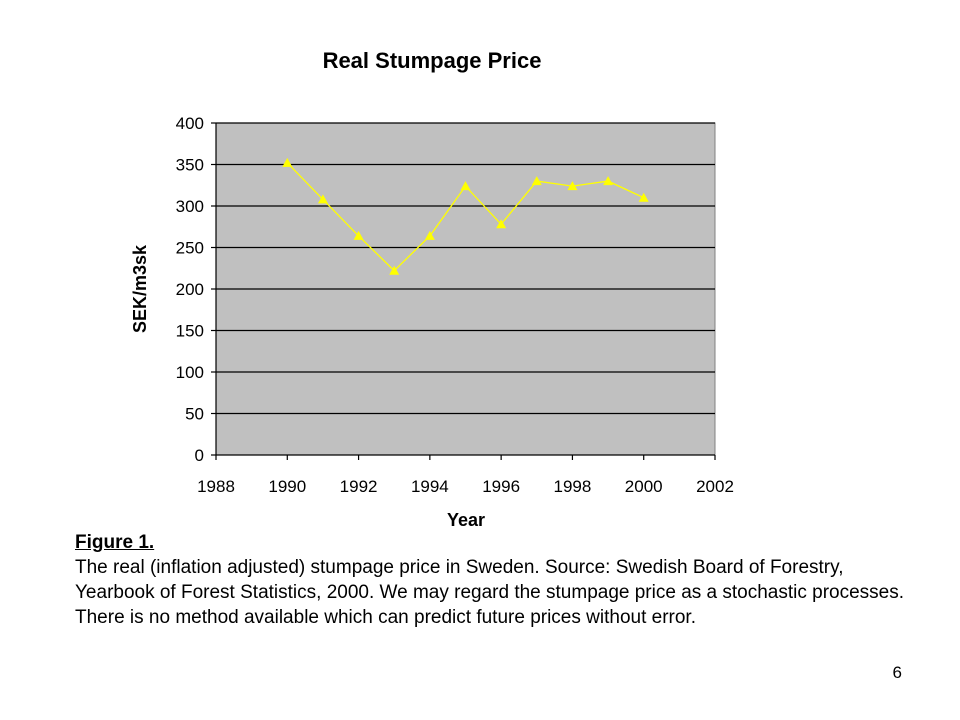 The height and width of the screenshot is (720, 960). I want to click on y-tick-label: 400, so click(190, 123).